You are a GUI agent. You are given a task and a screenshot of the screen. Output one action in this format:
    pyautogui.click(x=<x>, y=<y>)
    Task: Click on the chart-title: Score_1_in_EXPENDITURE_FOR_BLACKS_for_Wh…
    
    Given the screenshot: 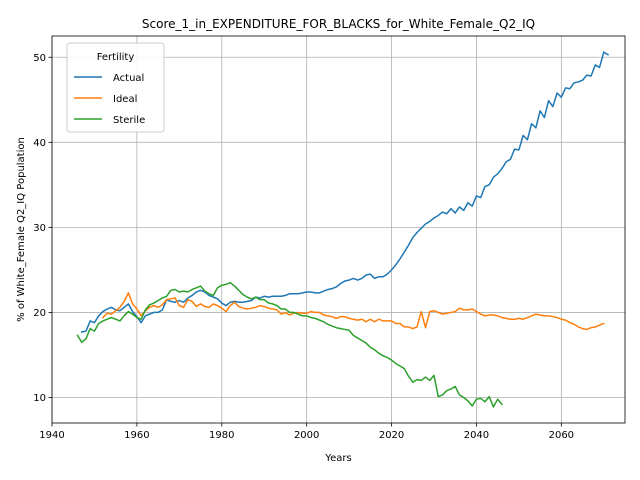 What is the action you would take?
    pyautogui.click(x=338, y=24)
    